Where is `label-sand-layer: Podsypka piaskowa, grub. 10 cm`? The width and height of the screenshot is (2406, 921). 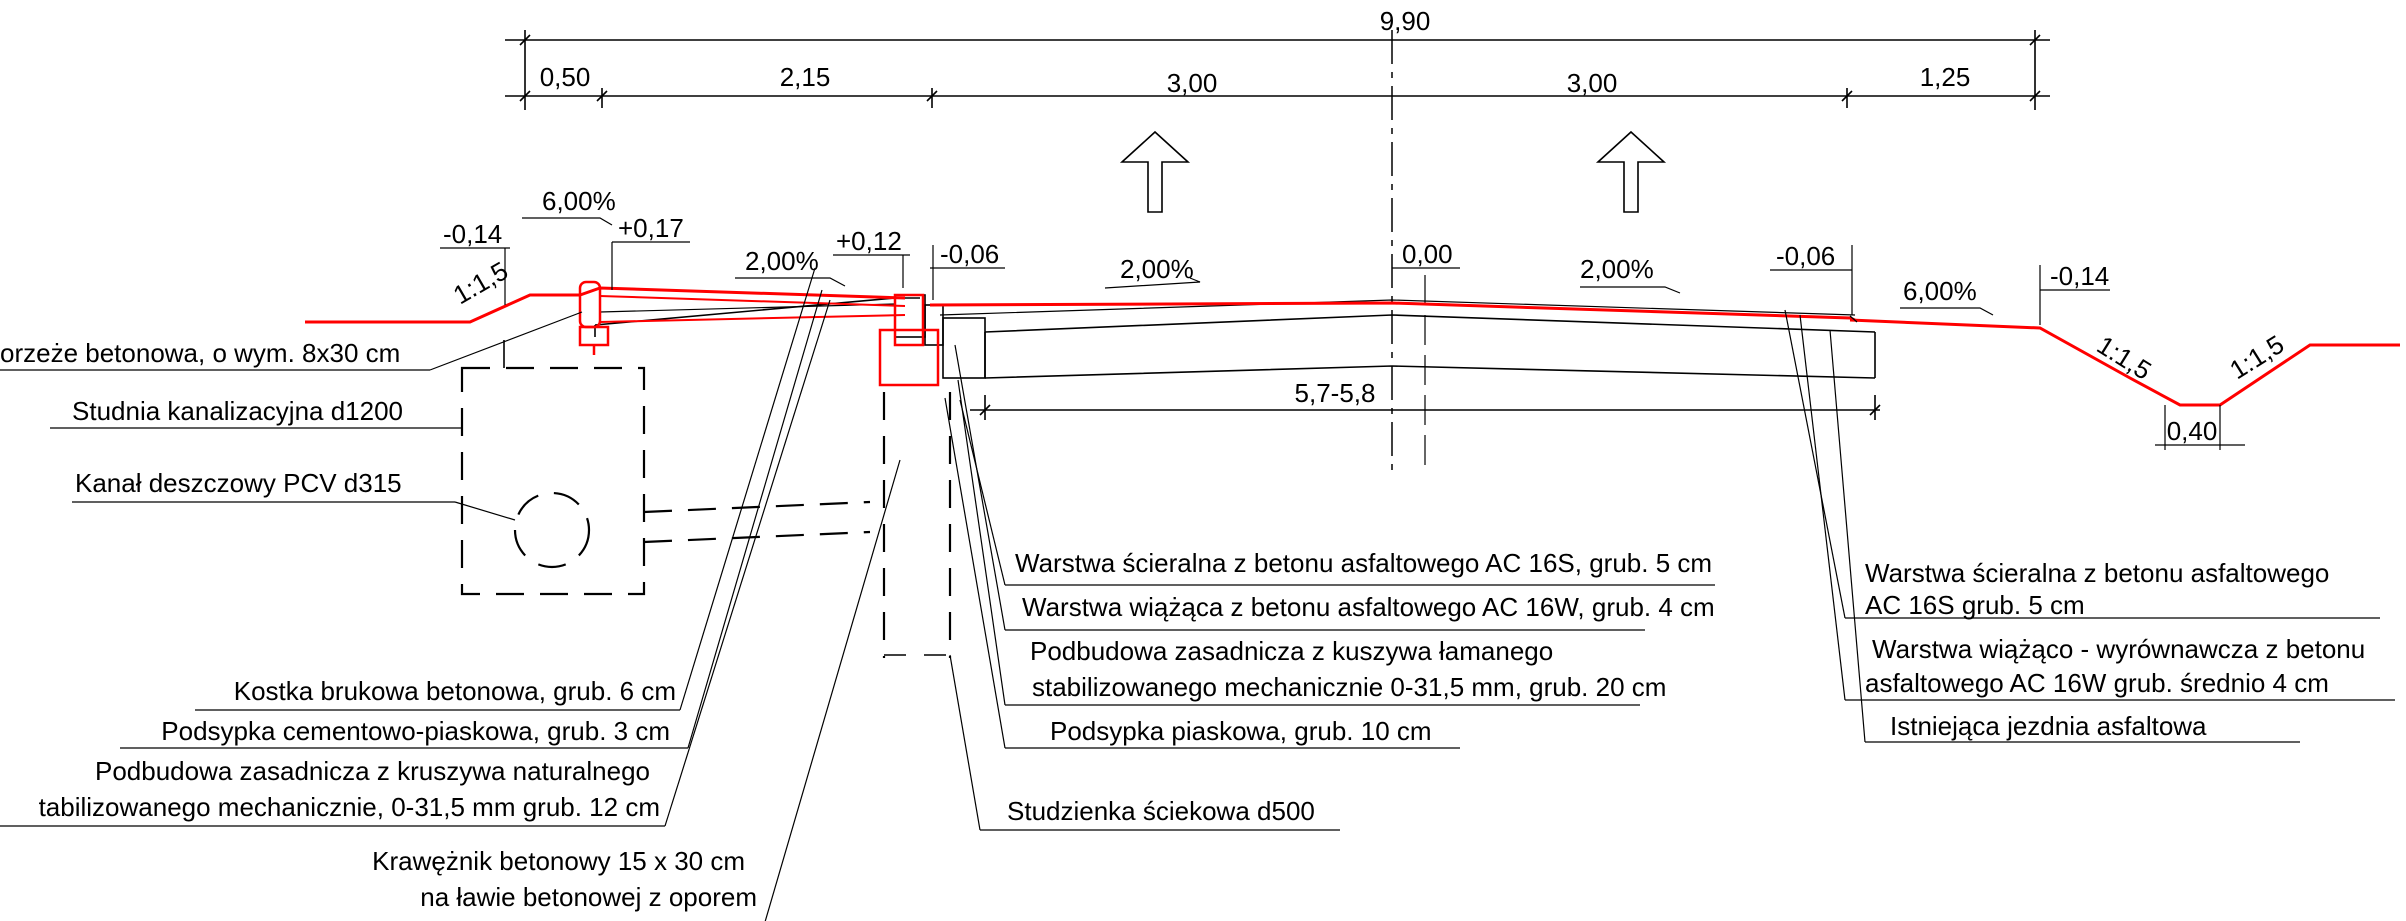 label-sand-layer: Podsypka piaskowa, grub. 10 cm is located at coordinates (1241, 731).